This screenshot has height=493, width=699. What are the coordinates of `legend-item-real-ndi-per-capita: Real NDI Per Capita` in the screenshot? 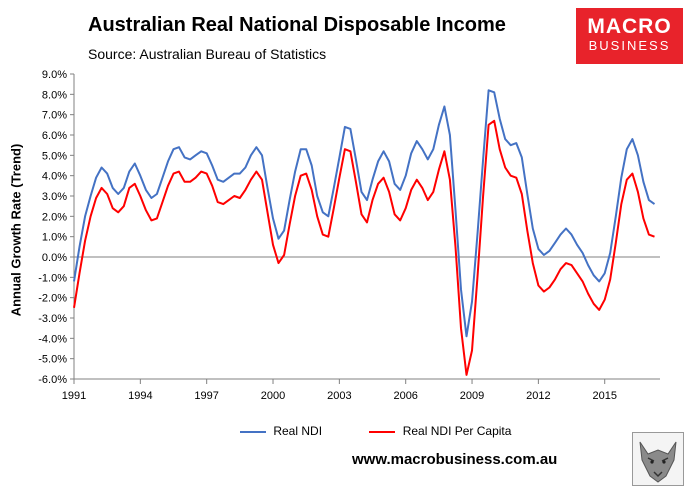 It's located at (440, 431).